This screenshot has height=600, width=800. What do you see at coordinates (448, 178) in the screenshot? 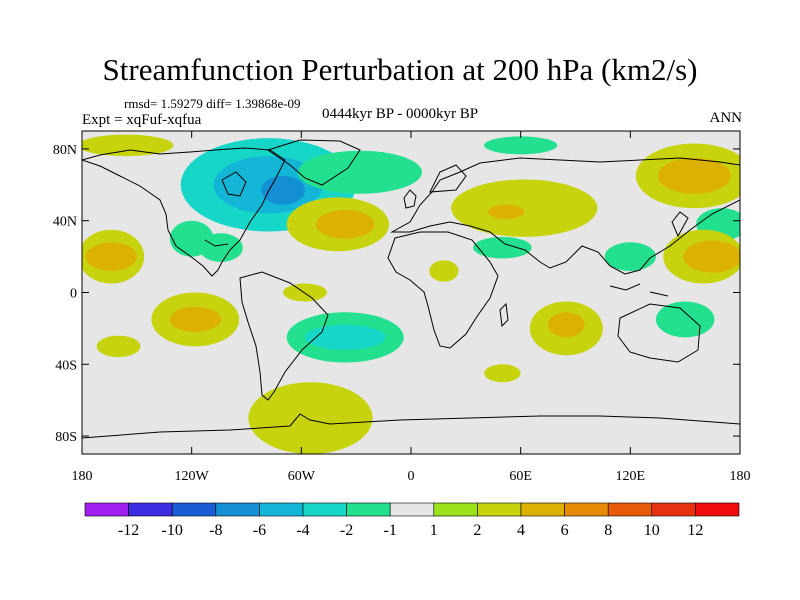
I see `coastline-scandinavia` at bounding box center [448, 178].